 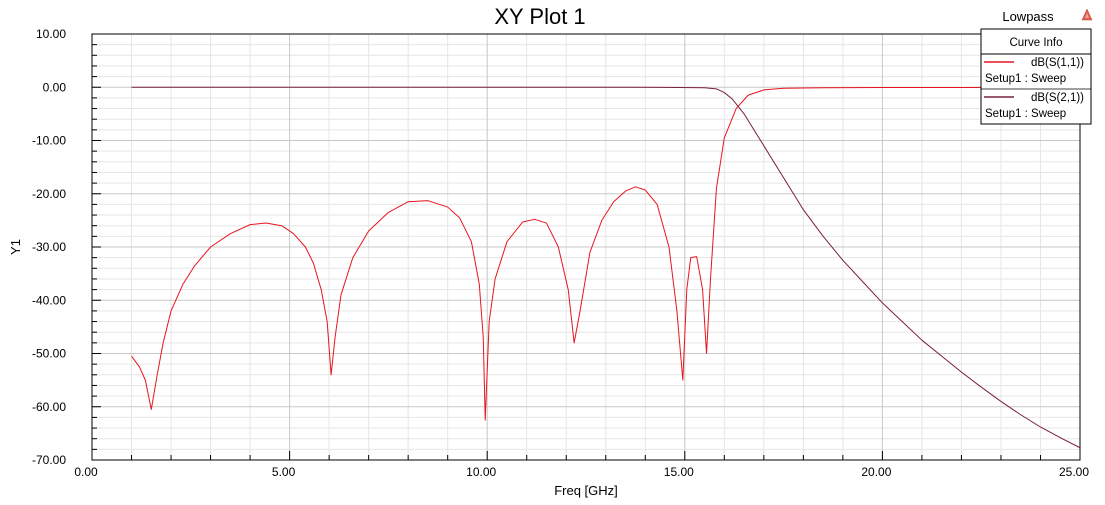 What do you see at coordinates (49, 194) in the screenshot?
I see `y-tick-label: -20.00` at bounding box center [49, 194].